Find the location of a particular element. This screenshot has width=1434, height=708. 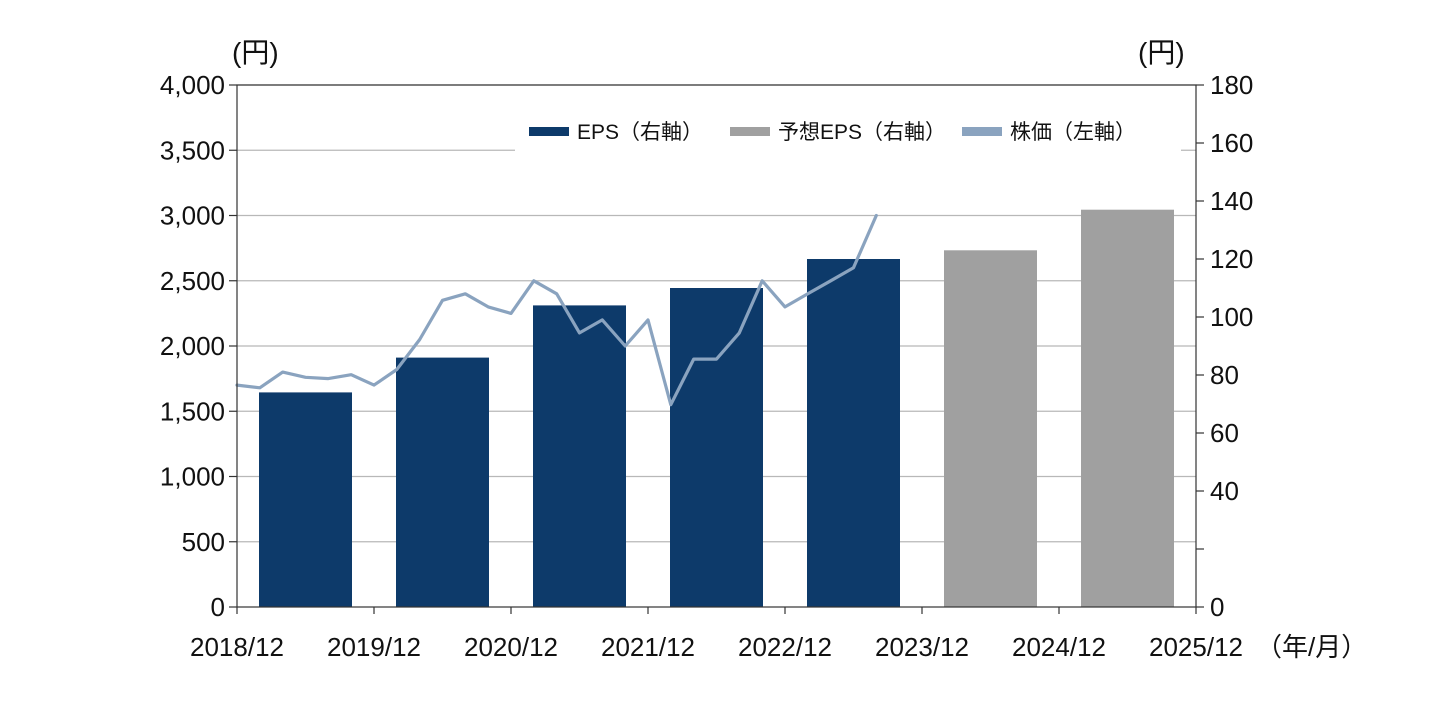

x-tick-label: 2025/12 is located at coordinates (1196, 647).